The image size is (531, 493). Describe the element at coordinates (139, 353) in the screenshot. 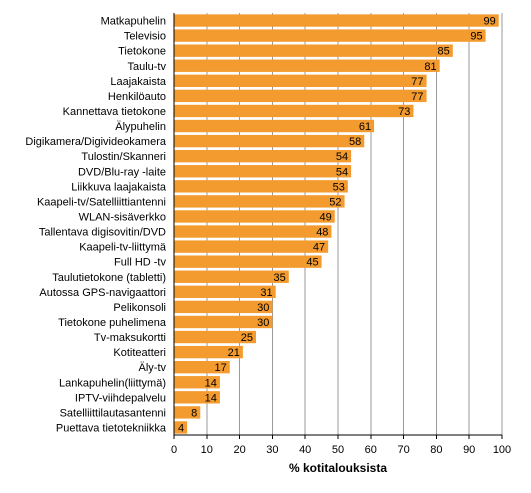

I see `category-label: Kotiteatteri` at that location.